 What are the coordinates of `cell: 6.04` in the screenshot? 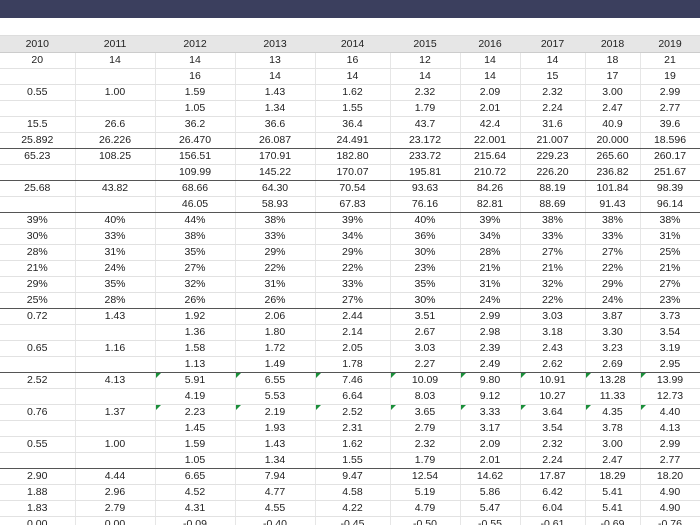 It's located at (553, 508).